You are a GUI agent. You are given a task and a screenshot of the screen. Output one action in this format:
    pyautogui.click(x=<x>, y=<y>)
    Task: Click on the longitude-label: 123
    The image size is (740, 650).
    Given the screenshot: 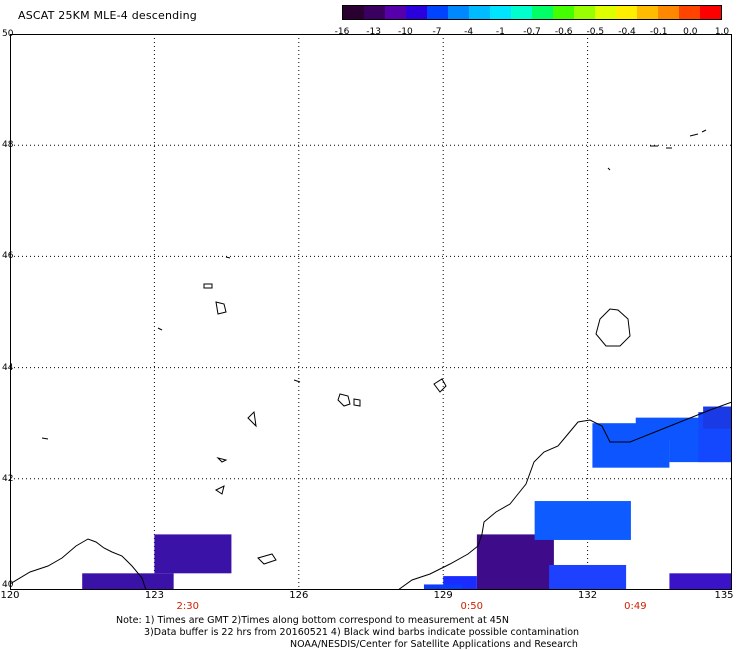 What is the action you would take?
    pyautogui.click(x=154, y=595)
    